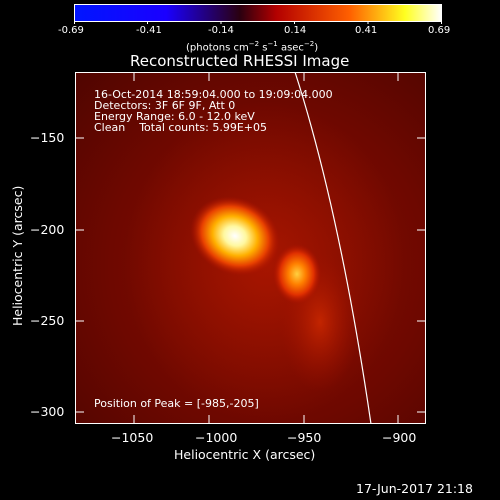  Describe the element at coordinates (176, 403) in the screenshot. I see `peak-position-text: Position of Peak = [-985,-205]` at that location.